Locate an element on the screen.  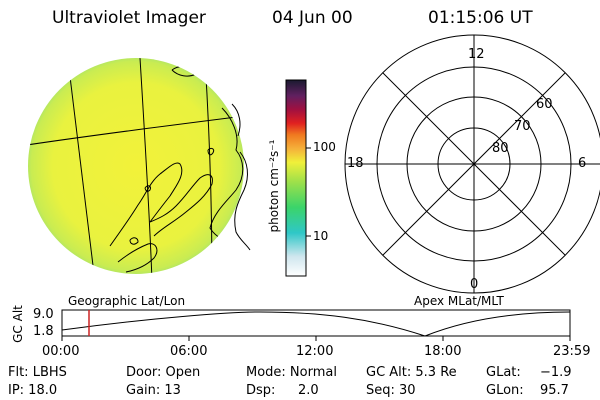
timeline-xtick: 12:00 is located at coordinates (315, 351).